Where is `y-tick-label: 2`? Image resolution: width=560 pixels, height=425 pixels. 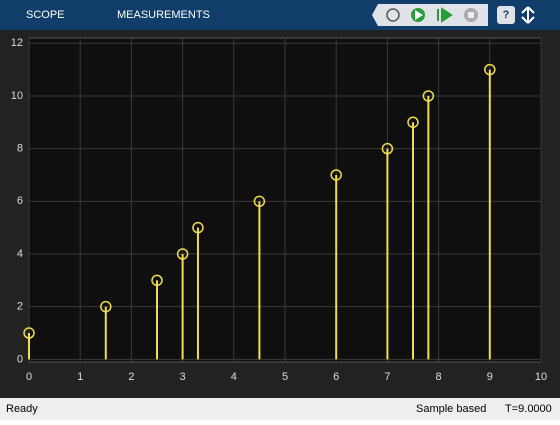 y-tick-label: 2 is located at coordinates (20, 307).